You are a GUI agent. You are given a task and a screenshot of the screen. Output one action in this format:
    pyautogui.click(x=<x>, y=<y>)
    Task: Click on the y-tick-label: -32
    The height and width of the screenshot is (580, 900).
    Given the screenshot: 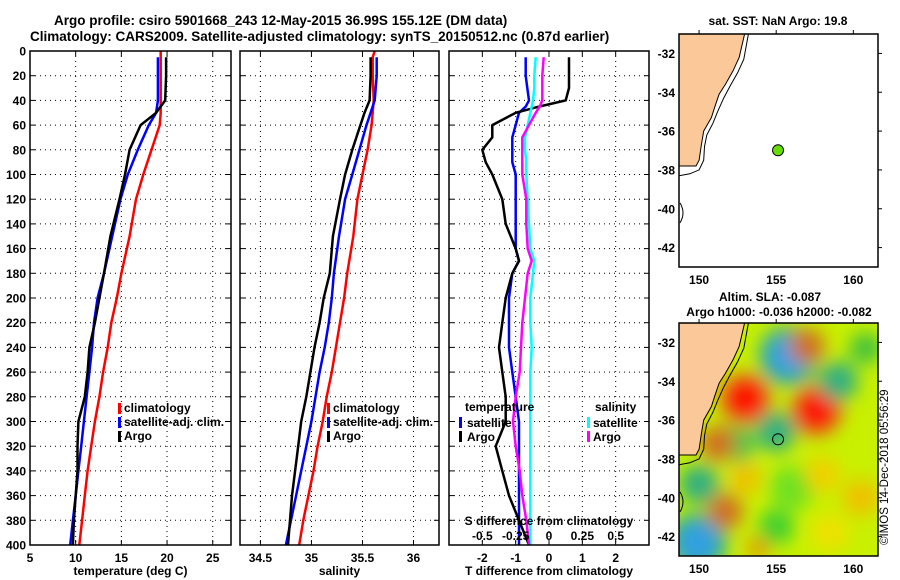 What is the action you would take?
    pyautogui.click(x=667, y=343)
    